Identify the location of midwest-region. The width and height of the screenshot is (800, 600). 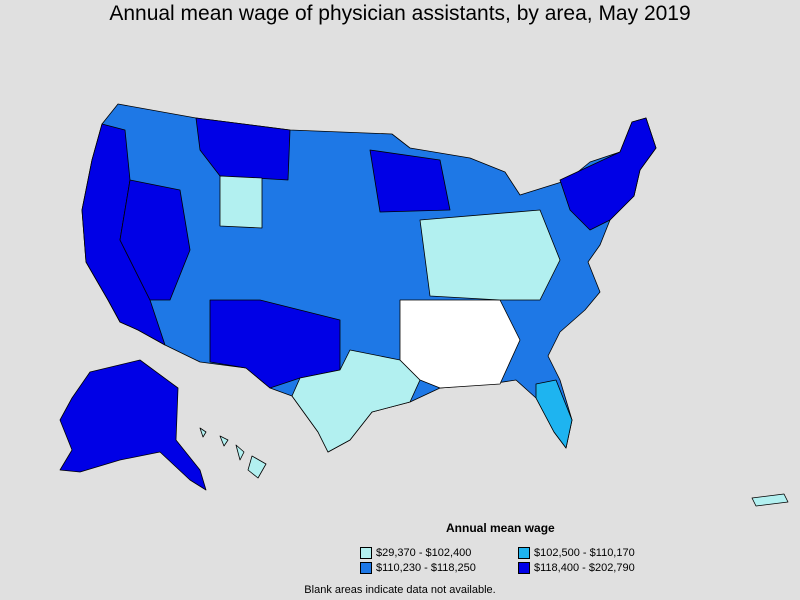
(490, 255).